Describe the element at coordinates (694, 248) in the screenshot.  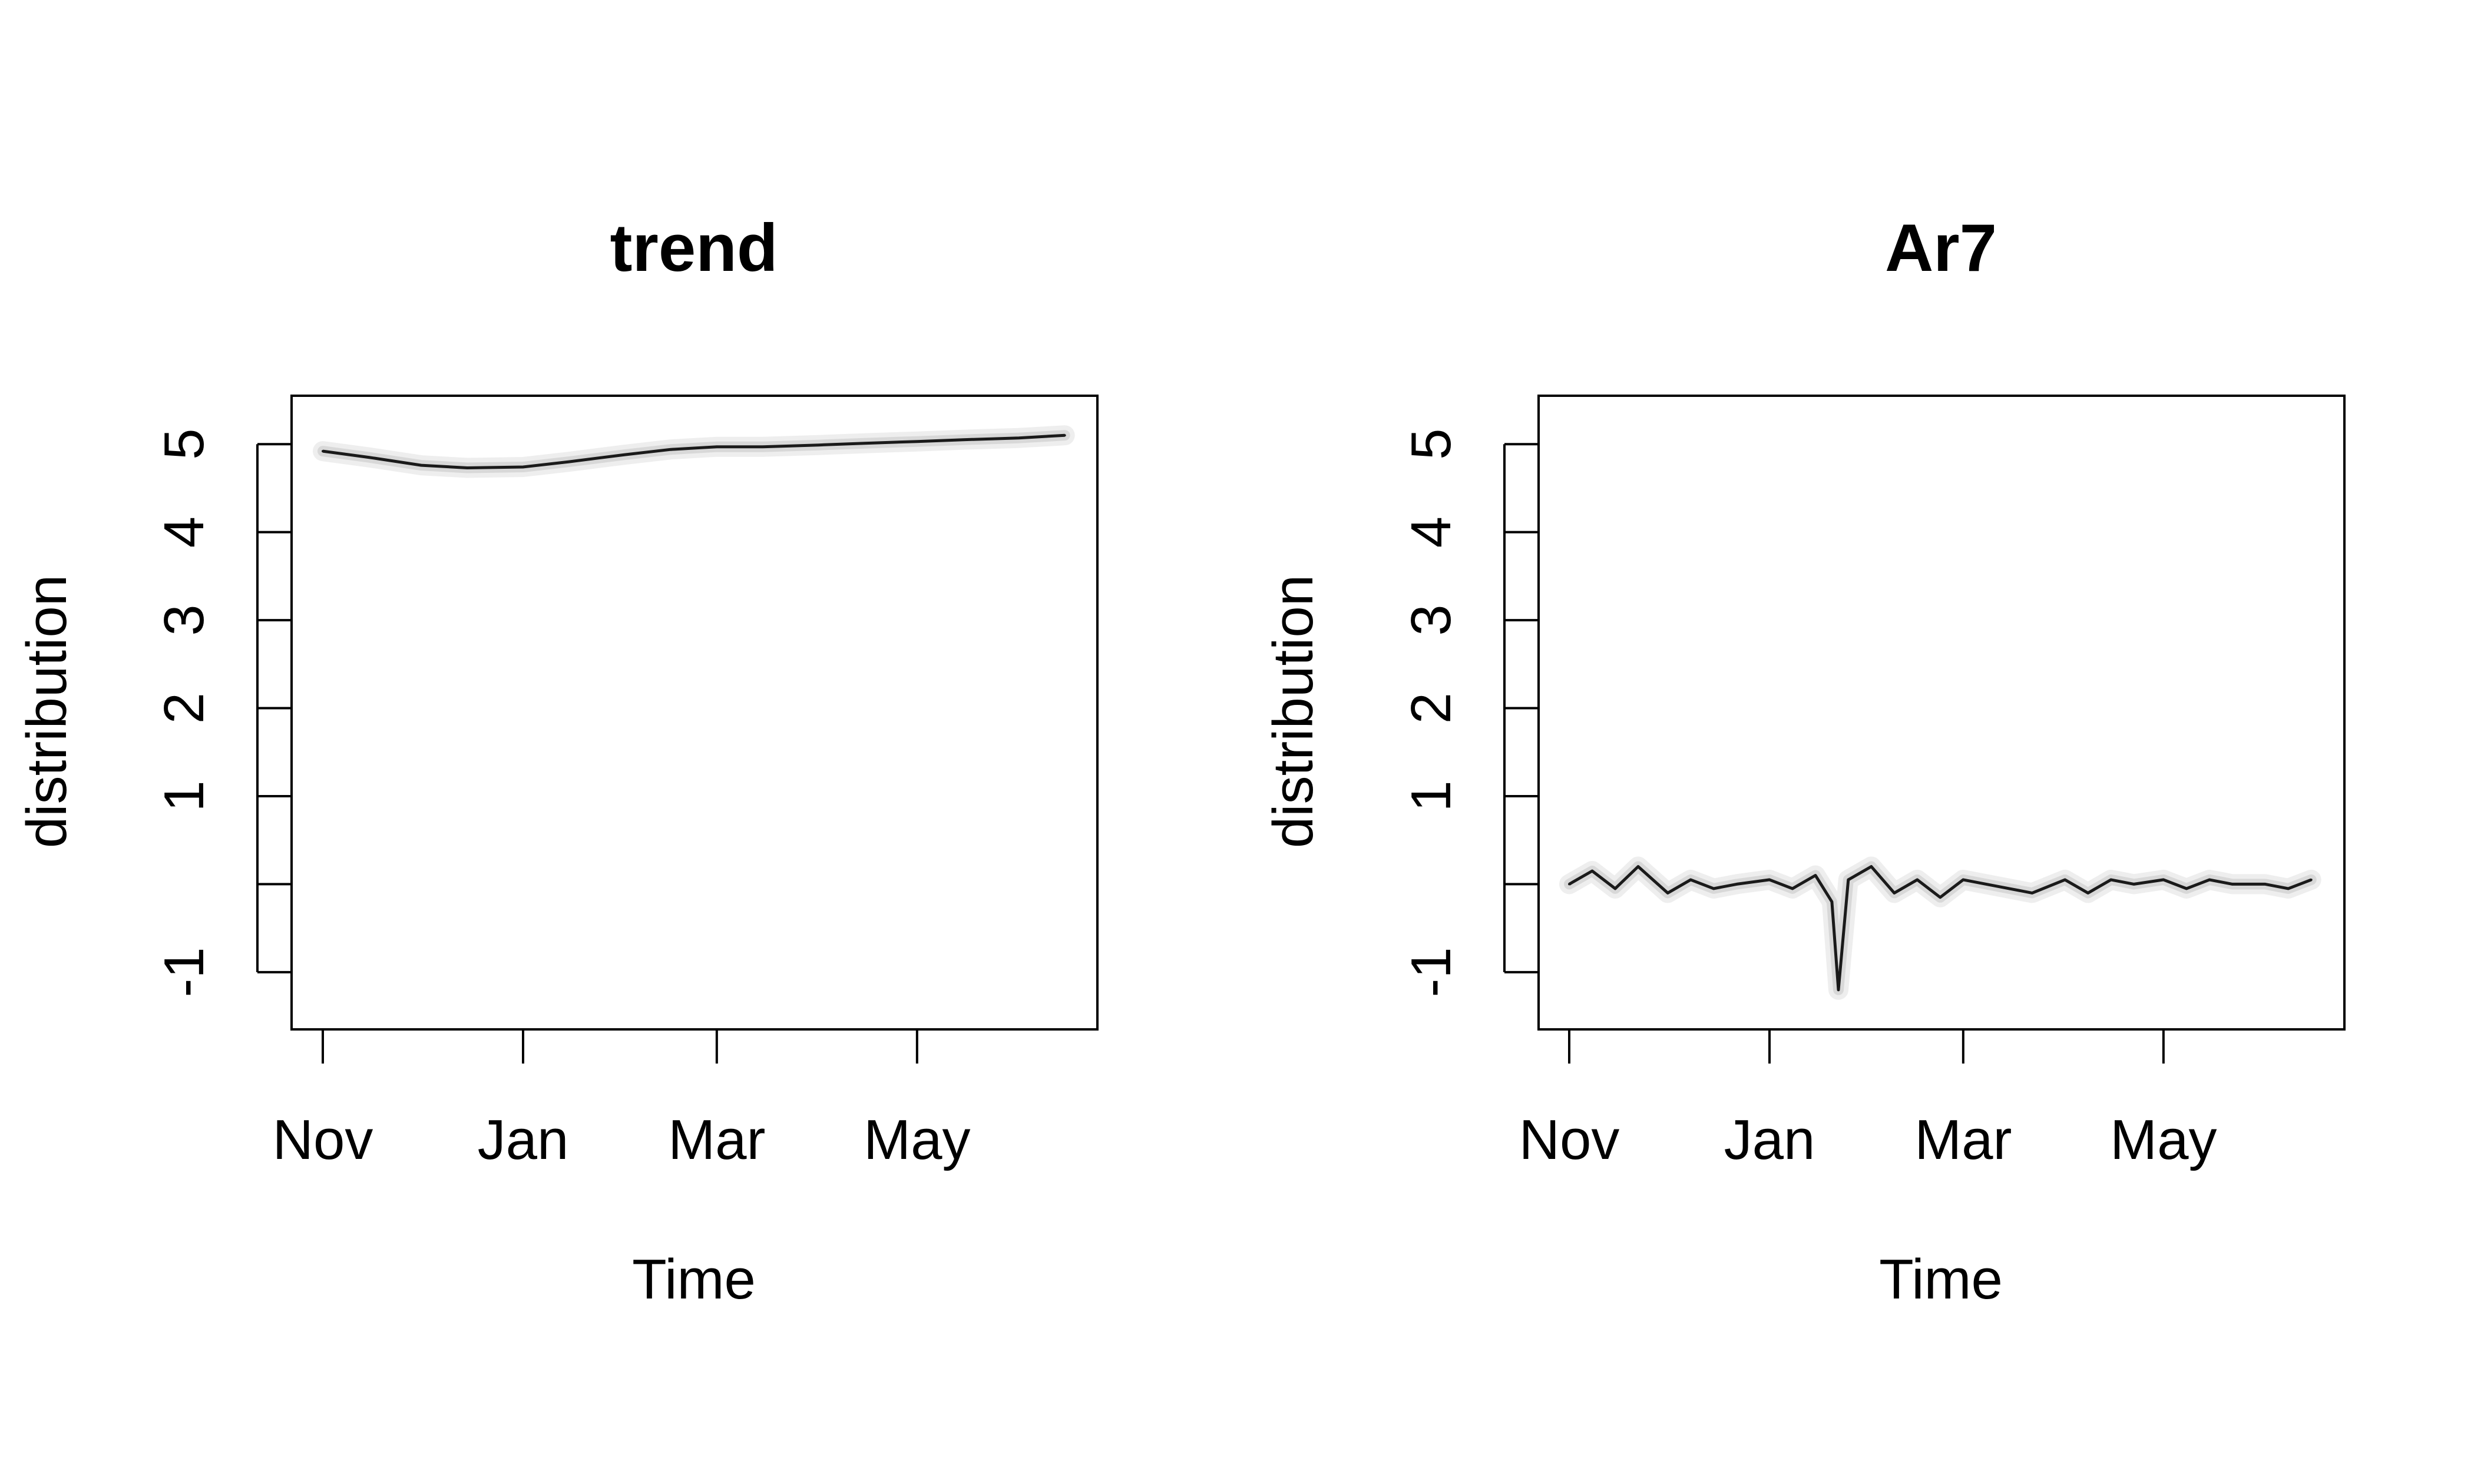
I see `chart-title: trend` at that location.